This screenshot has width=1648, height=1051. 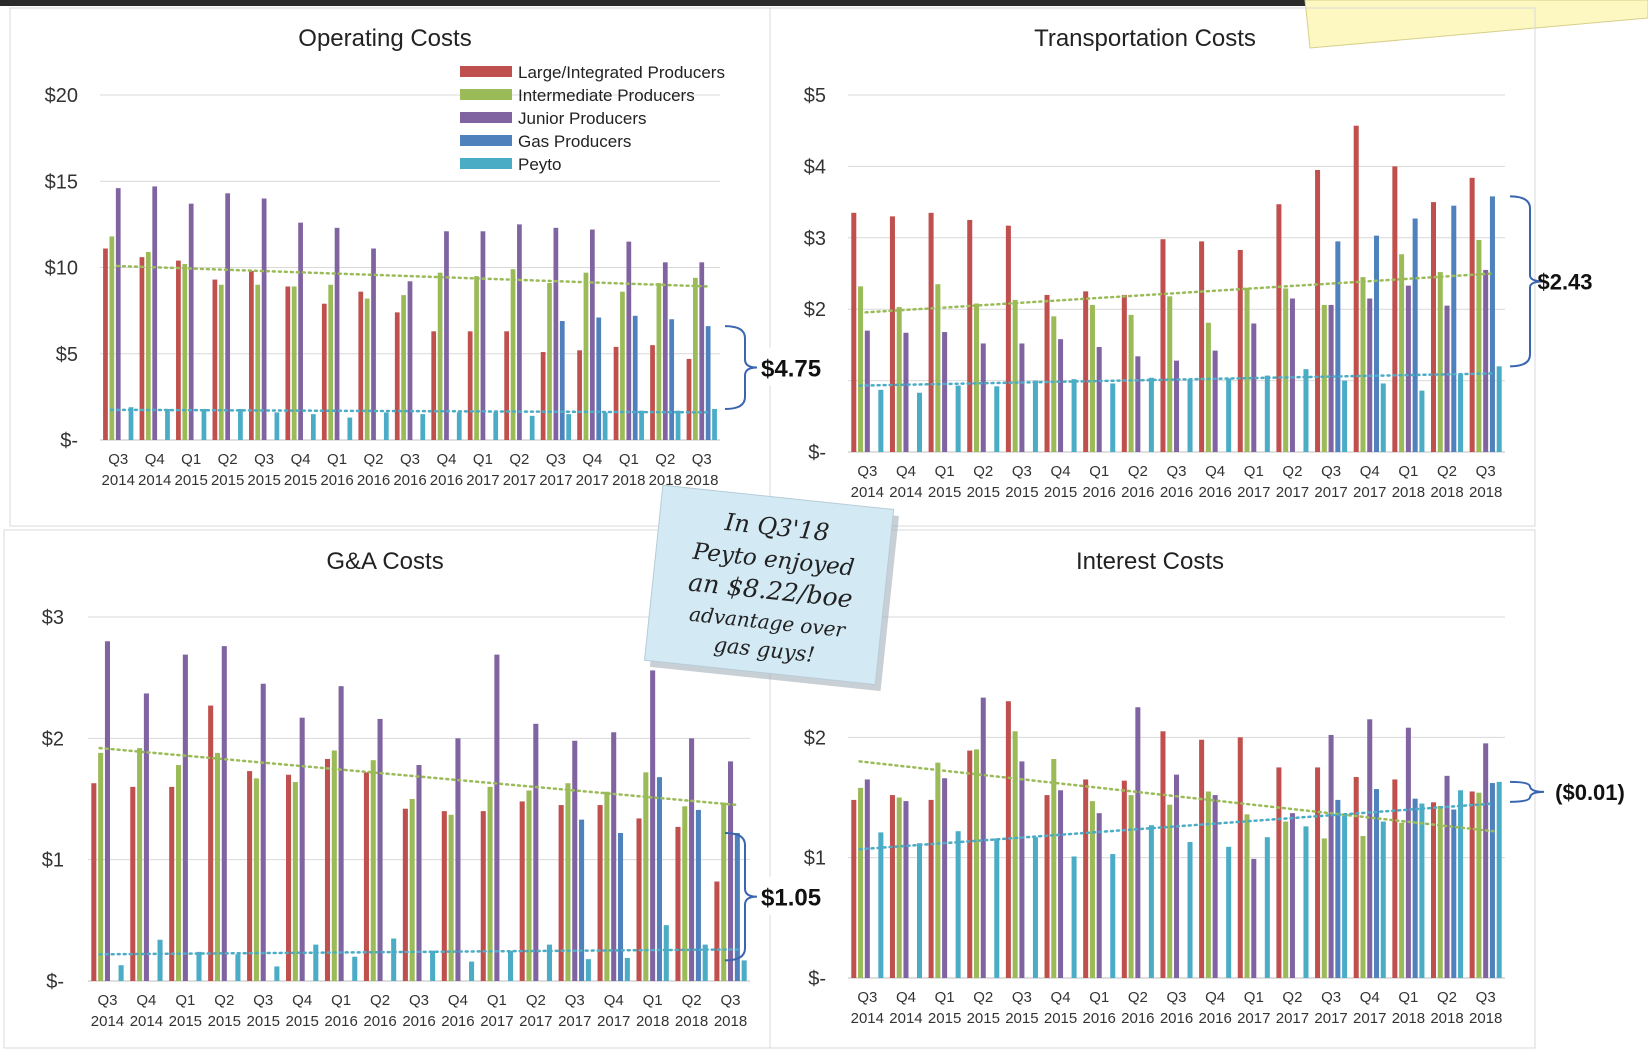 What do you see at coordinates (621, 72) in the screenshot?
I see `legend-entry: Large/Integrated Producers` at bounding box center [621, 72].